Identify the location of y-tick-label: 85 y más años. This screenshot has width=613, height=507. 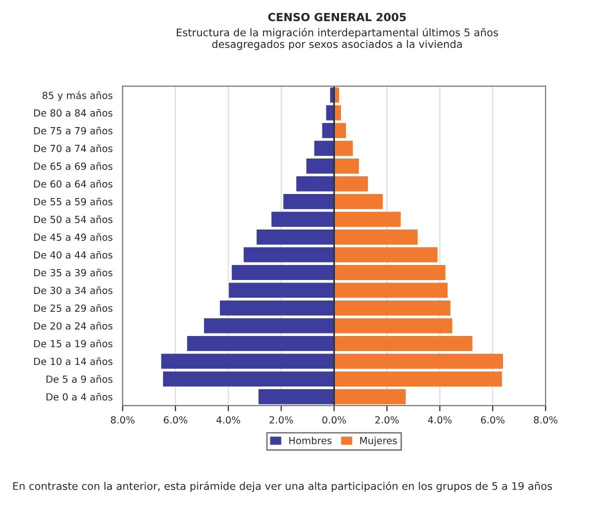
(77, 96).